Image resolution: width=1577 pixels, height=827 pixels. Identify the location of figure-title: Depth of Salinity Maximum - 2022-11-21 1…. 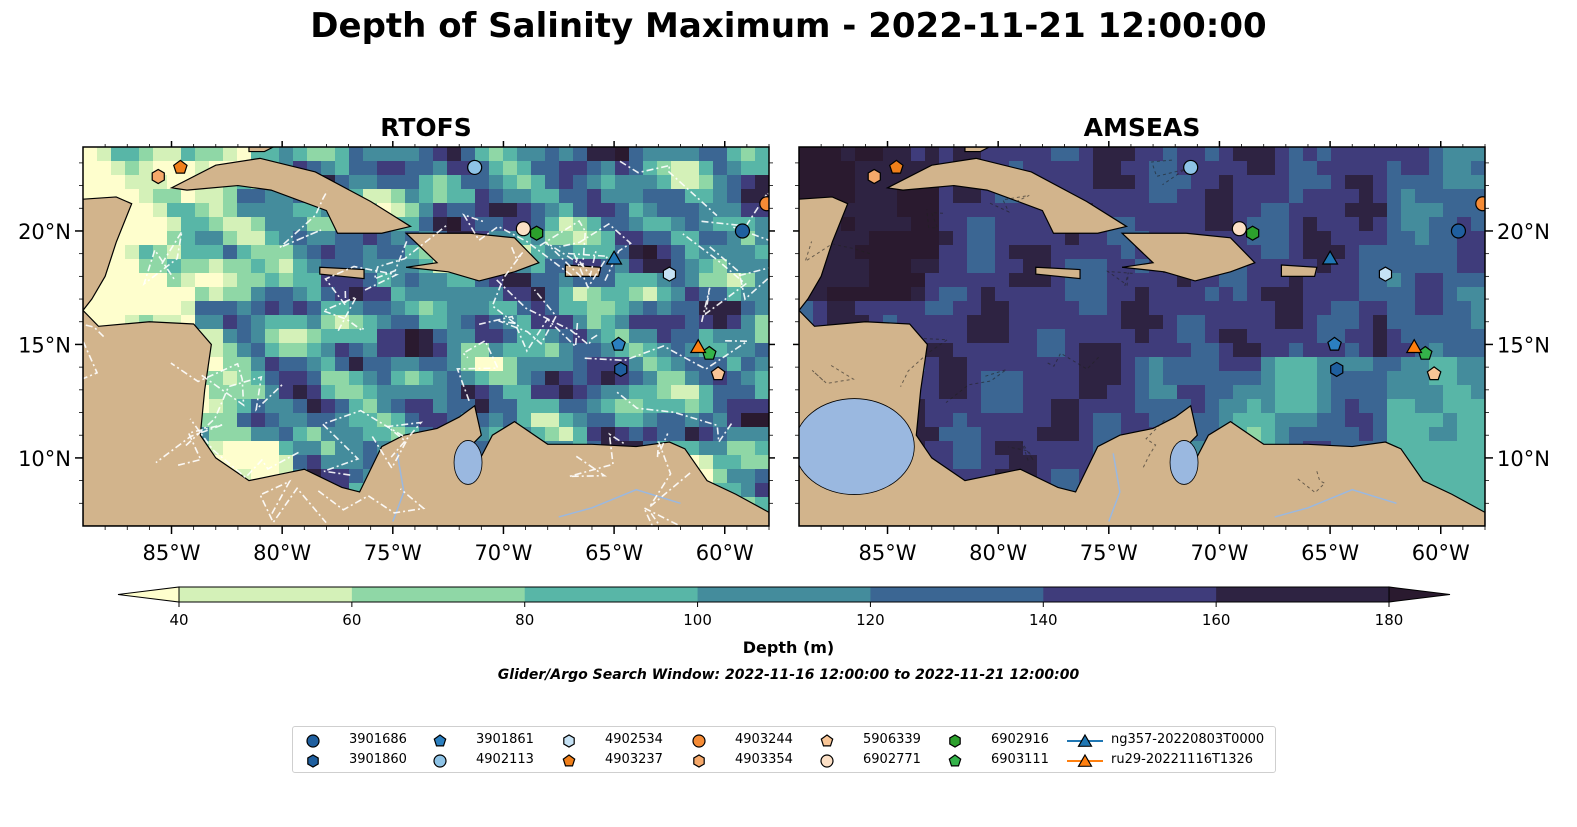
(788, 26).